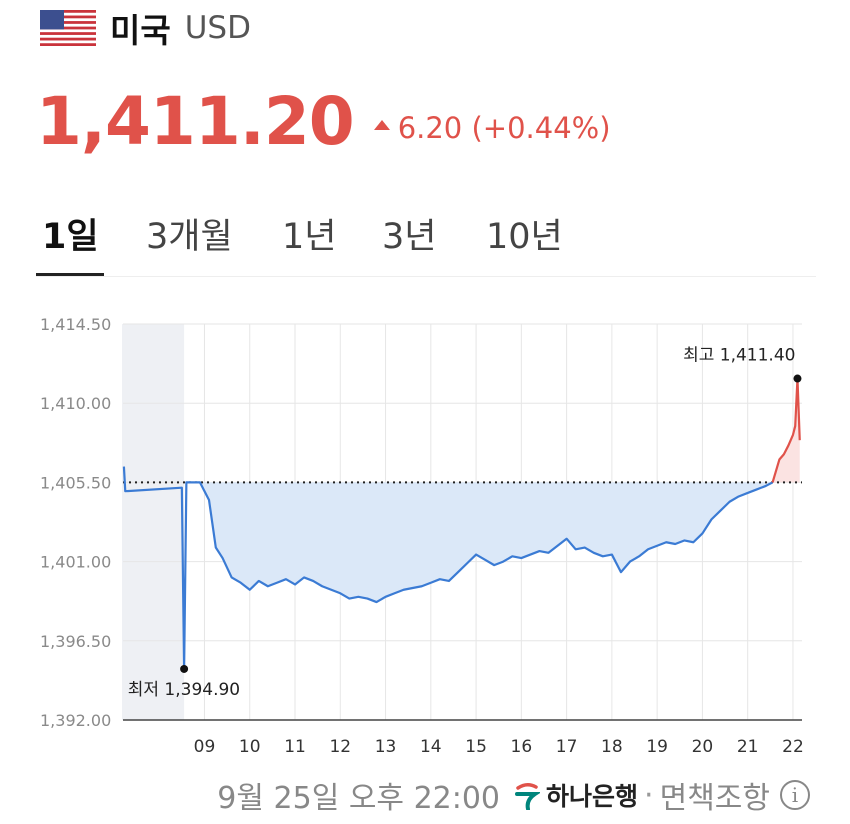 This screenshot has height=824, width=850. I want to click on y-tick-label: 1,405.50, so click(75, 482).